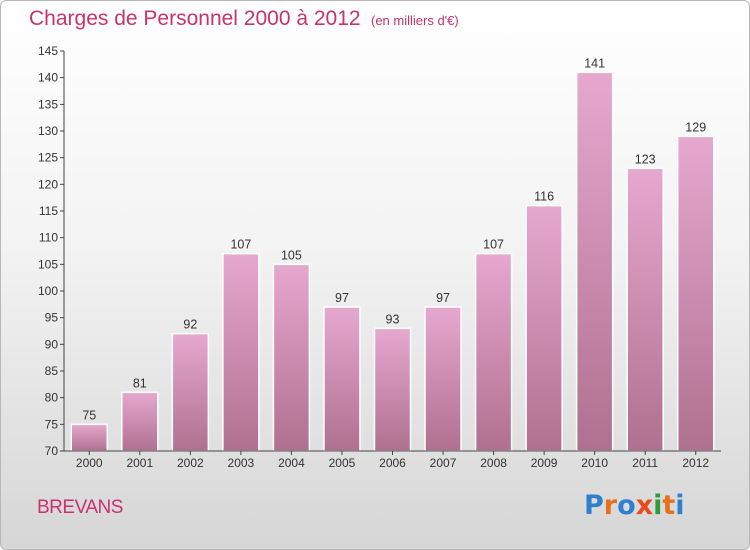  Describe the element at coordinates (52, 318) in the screenshot. I see `y-tick-label: 95` at that location.